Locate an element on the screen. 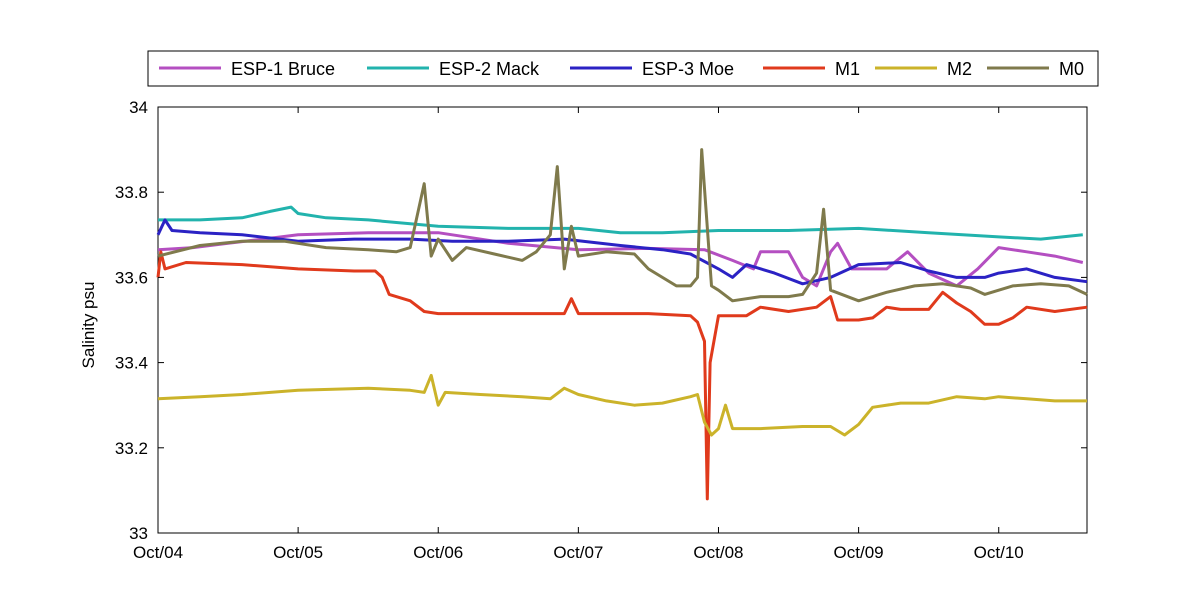 This screenshot has height=600, width=1200. series-line-m2 is located at coordinates (622, 405).